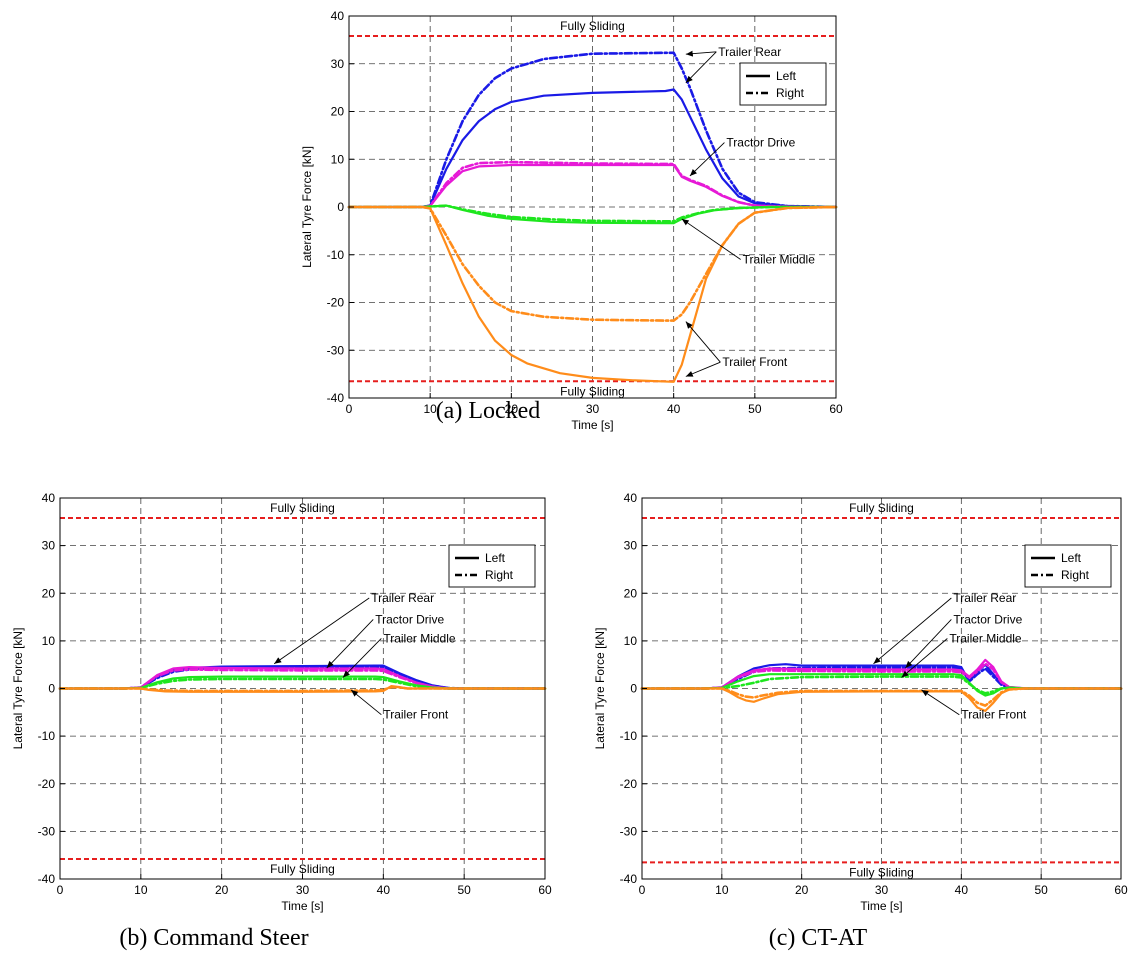 The image size is (1131, 970). Describe the element at coordinates (213, 938) in the screenshot. I see `figure-caption: (b) Command Steer` at that location.